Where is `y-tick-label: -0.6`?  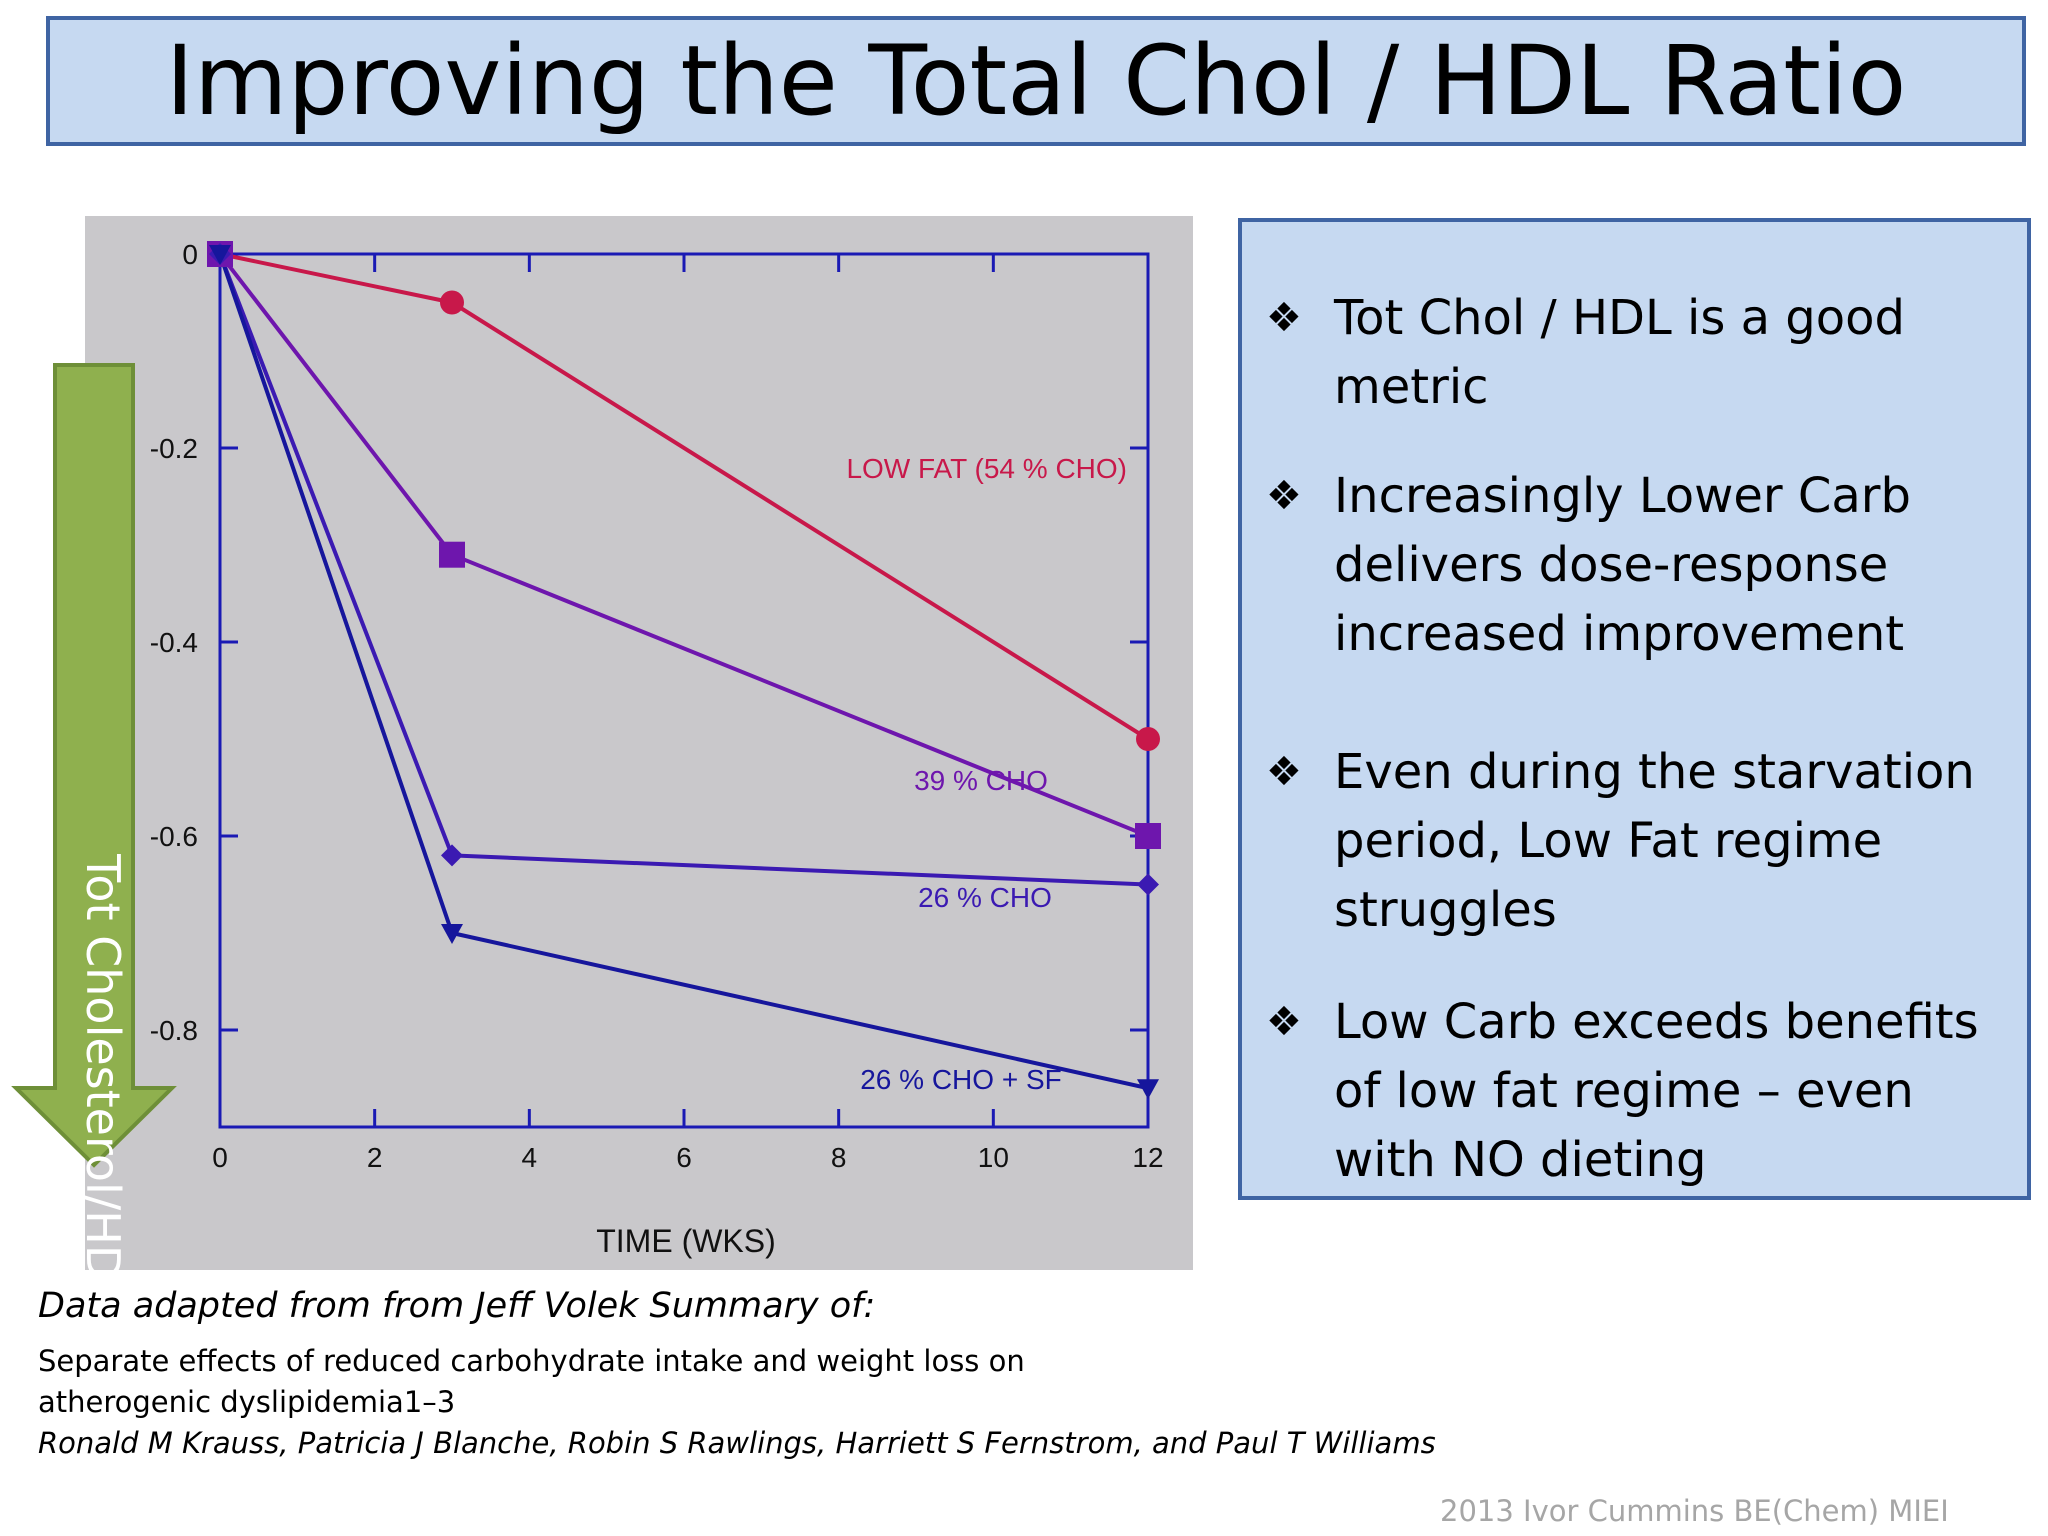 y-tick-label: -0.6 is located at coordinates (174, 836).